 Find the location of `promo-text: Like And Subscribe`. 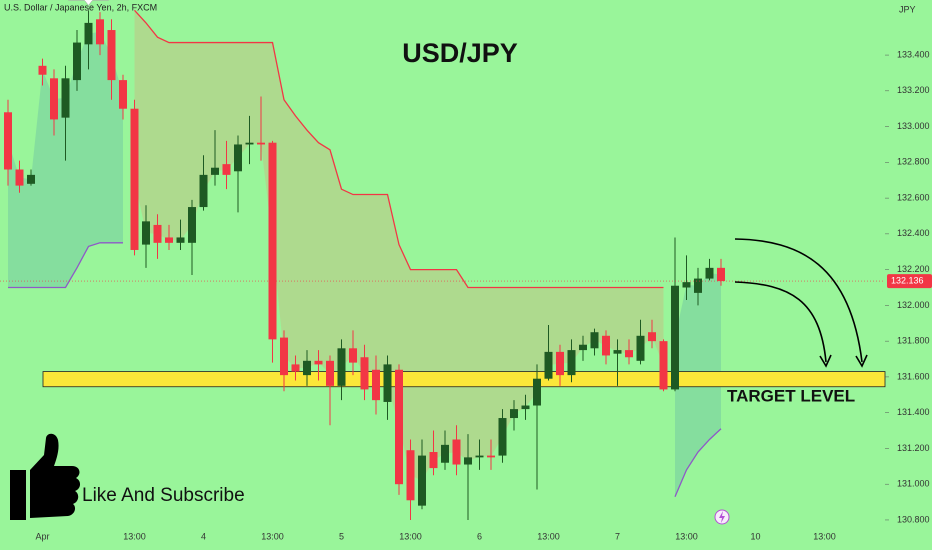

promo-text: Like And Subscribe is located at coordinates (163, 495).